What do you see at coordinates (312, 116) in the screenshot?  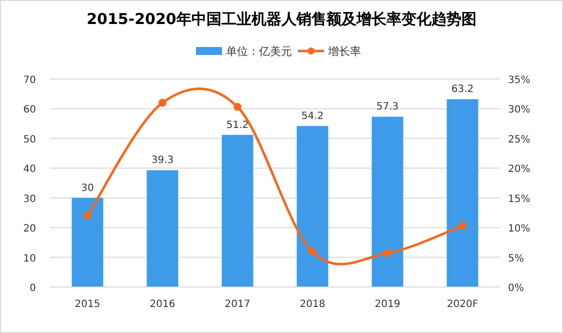 I see `data-label: 54.2` at bounding box center [312, 116].